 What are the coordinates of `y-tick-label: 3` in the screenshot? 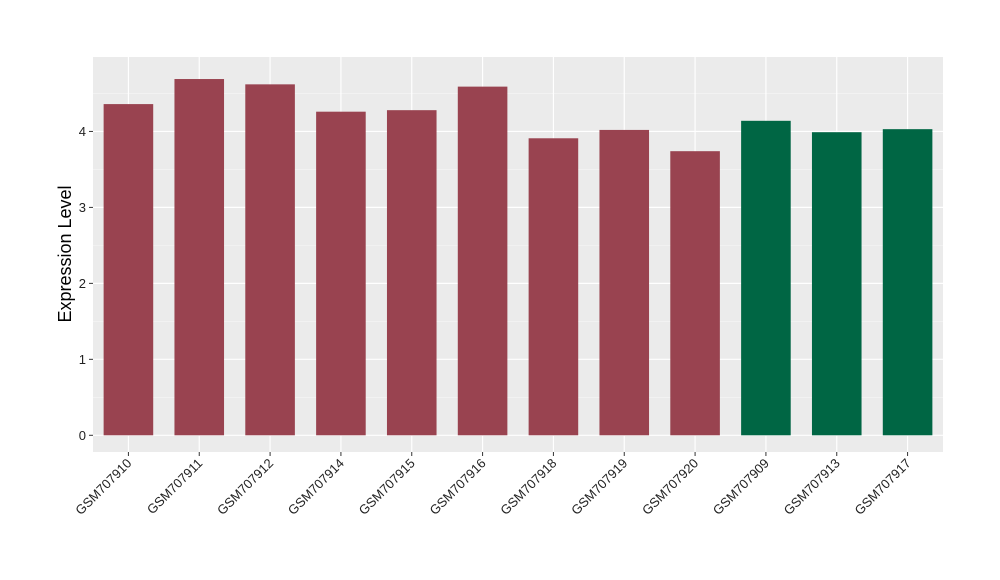 It's located at (82, 207).